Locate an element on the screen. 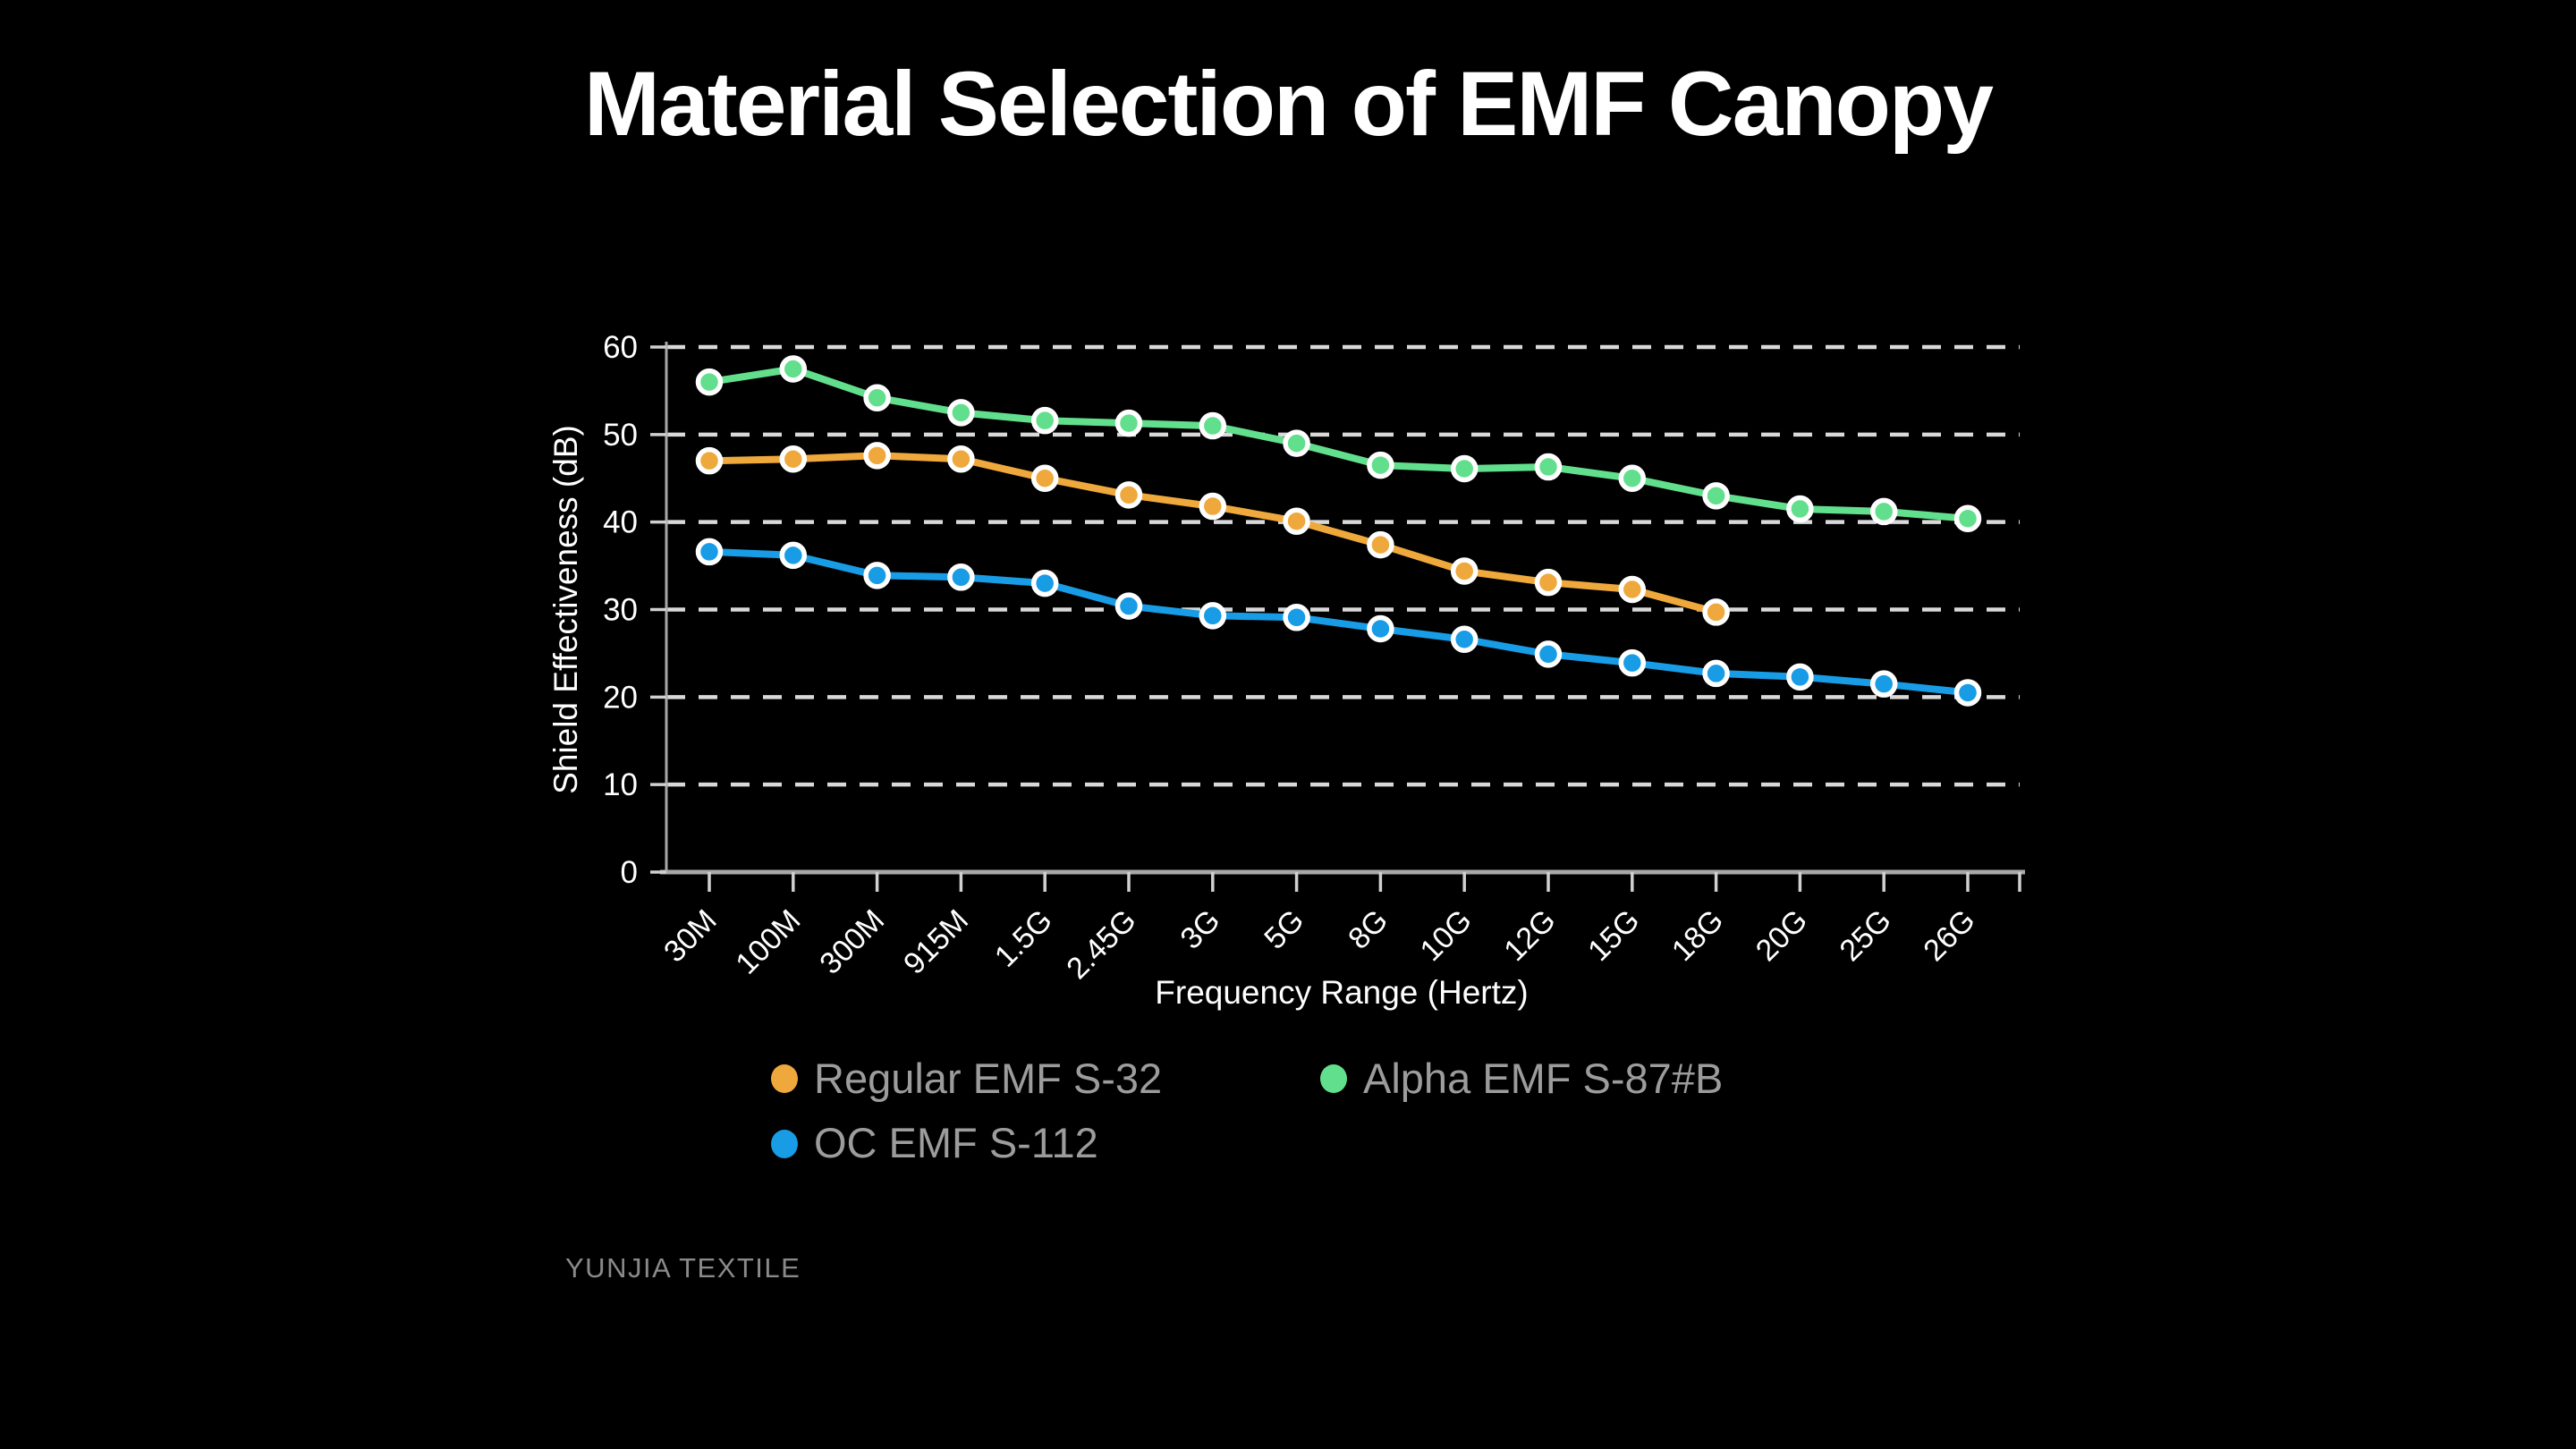 The width and height of the screenshot is (2576, 1449). legend-item: Alpha EMF S-87#B is located at coordinates (1716, 1079).